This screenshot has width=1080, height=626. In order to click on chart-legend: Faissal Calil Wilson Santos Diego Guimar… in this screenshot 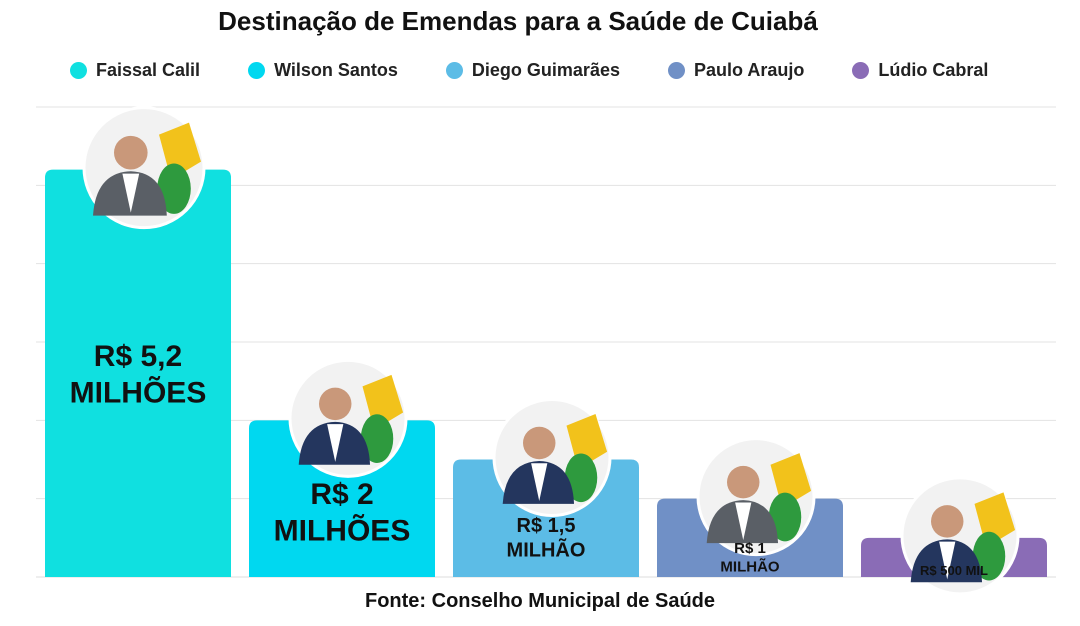, I will do `click(555, 70)`.